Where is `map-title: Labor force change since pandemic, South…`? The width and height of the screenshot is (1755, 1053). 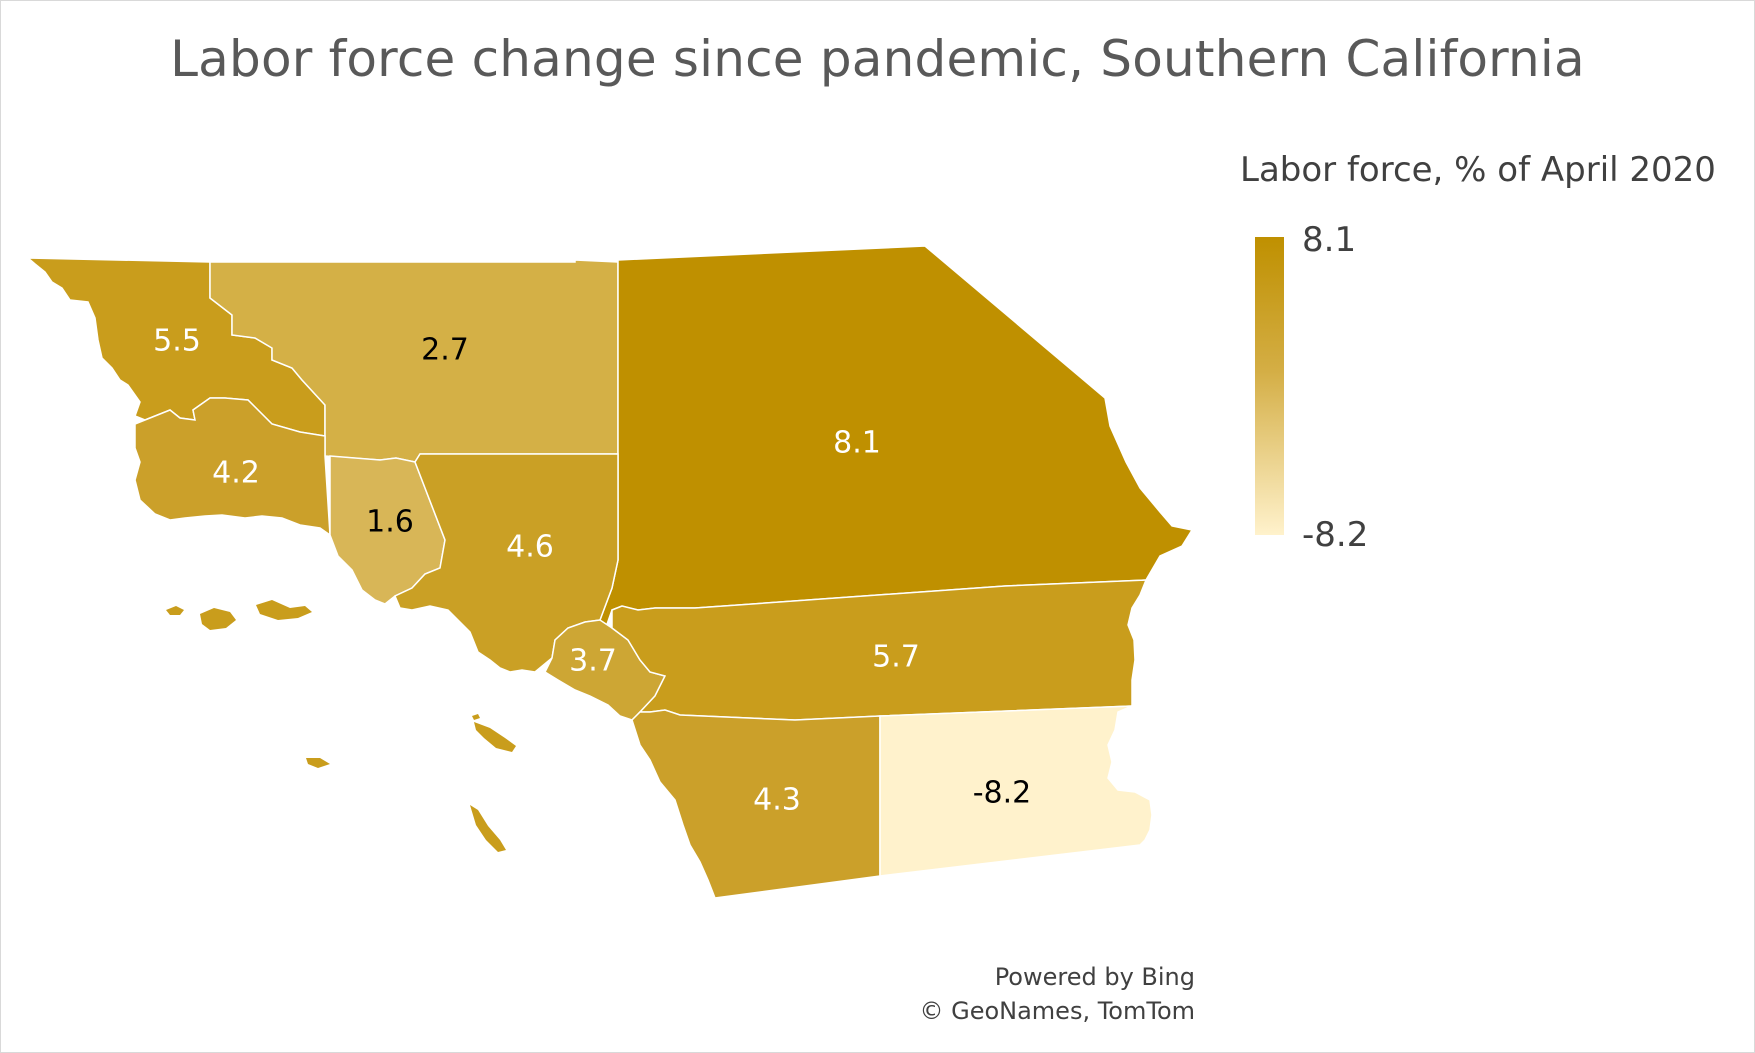
map-title: Labor force change since pandemic, South… is located at coordinates (877, 59).